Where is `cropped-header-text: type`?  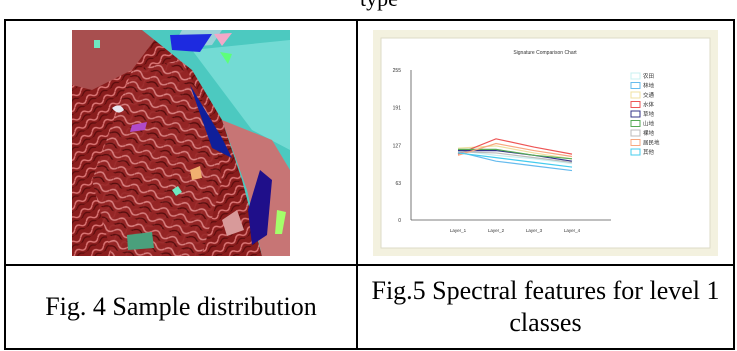 cropped-header-text: type is located at coordinates (368, 10).